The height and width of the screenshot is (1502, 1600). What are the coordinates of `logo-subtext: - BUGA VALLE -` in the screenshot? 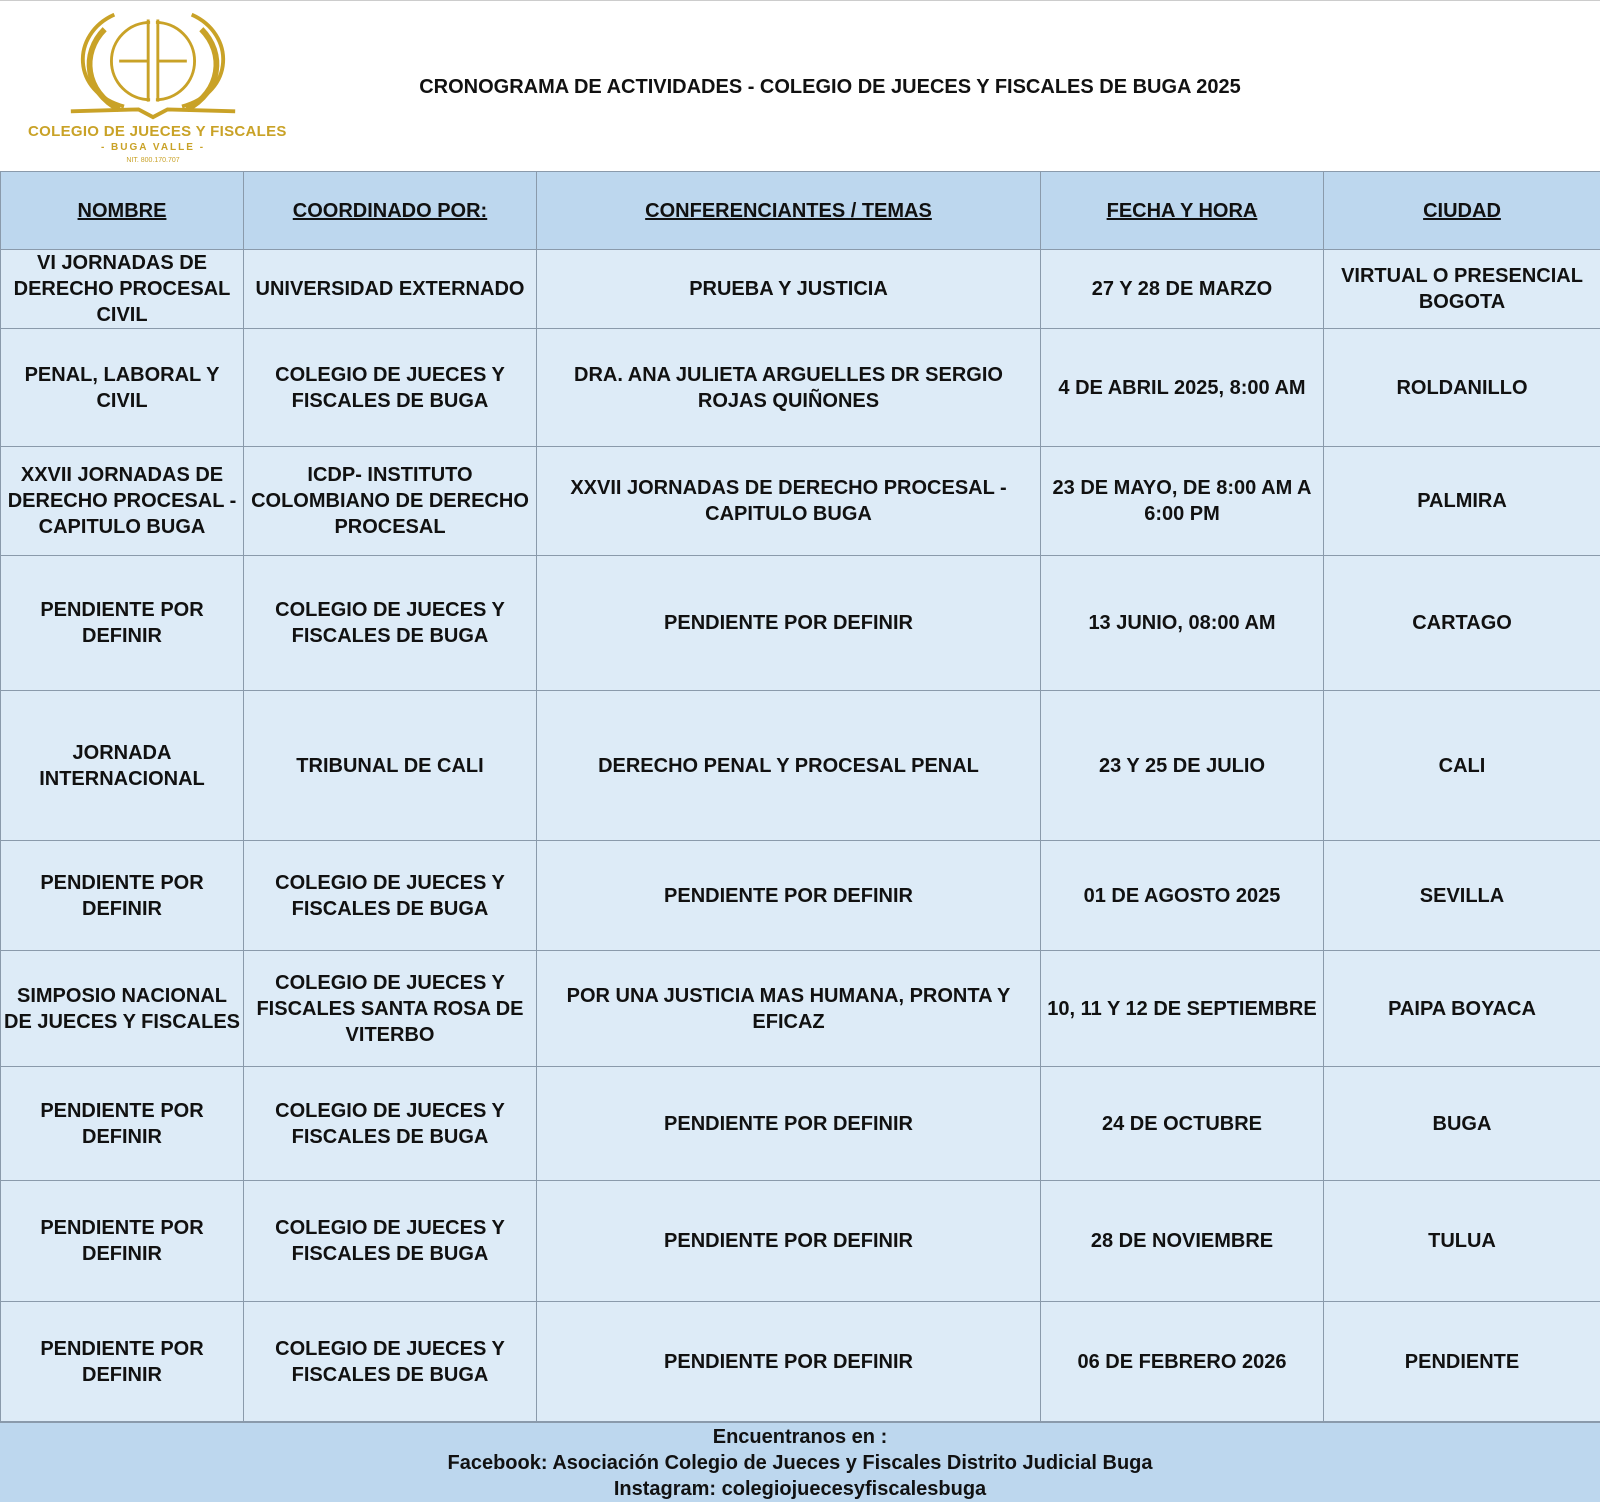 It's located at (153, 148).